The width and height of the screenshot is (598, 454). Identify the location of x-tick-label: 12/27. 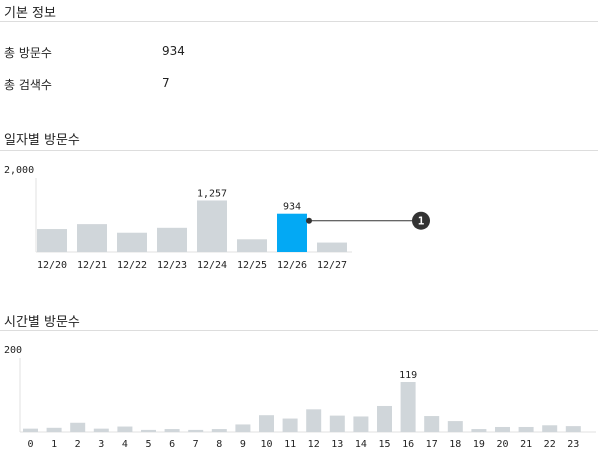
(332, 265).